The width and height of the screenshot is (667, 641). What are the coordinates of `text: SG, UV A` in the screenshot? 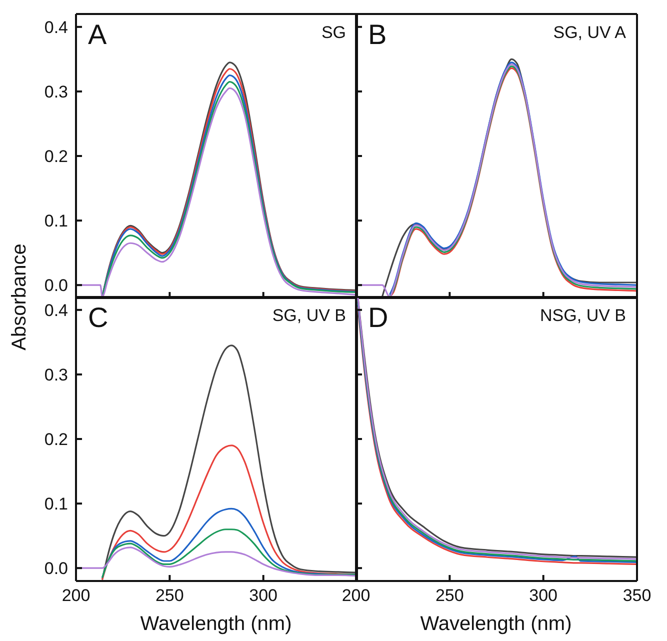 It's located at (589, 33).